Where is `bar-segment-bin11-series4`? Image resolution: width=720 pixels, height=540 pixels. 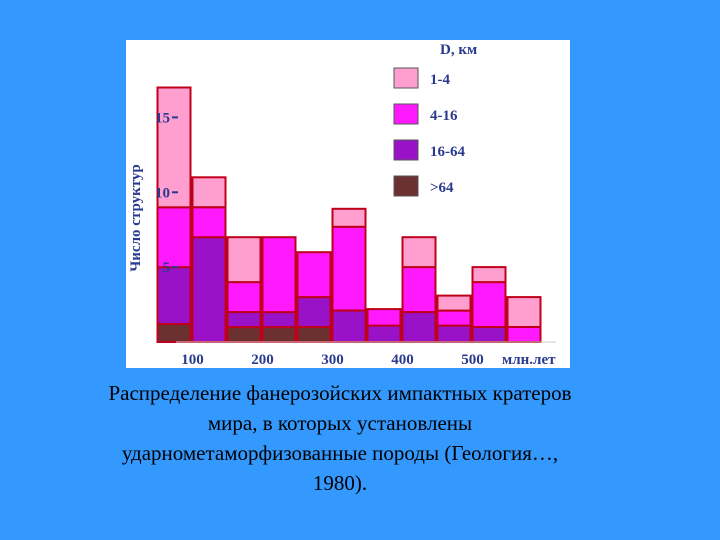
bar-segment-bin11-series4 is located at coordinates (524, 312).